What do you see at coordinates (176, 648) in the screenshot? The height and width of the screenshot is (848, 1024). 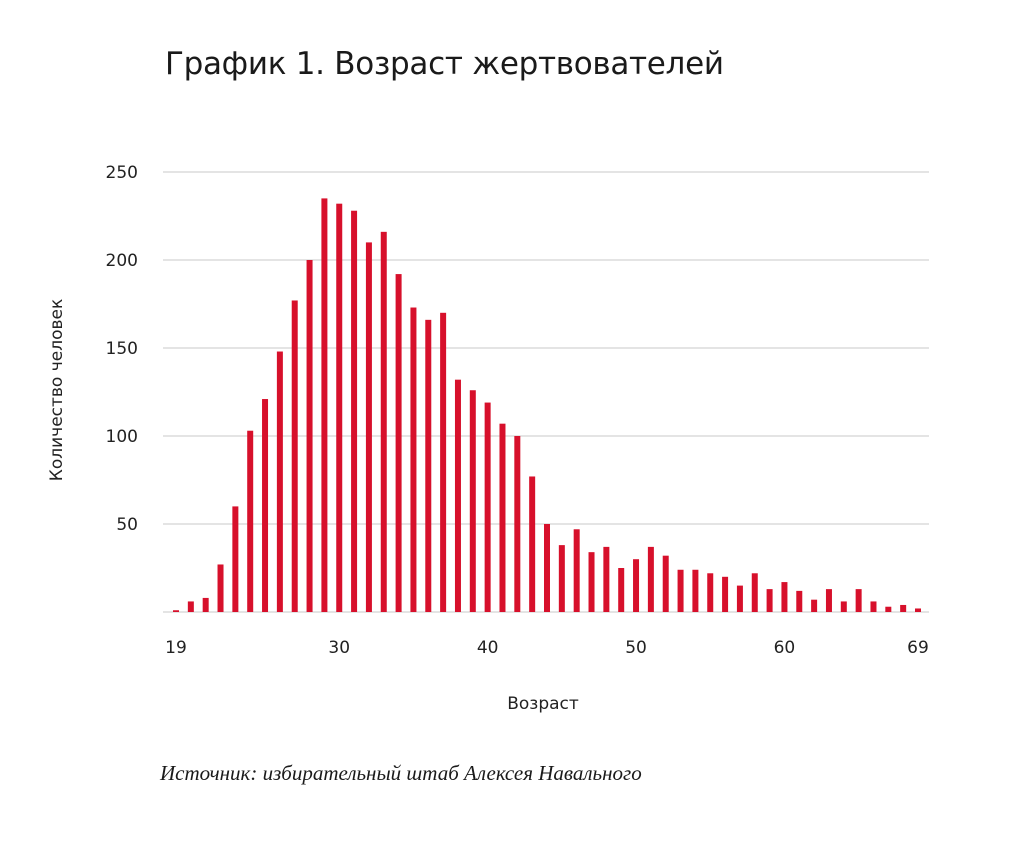 I see `x-tick-label: 19` at bounding box center [176, 648].